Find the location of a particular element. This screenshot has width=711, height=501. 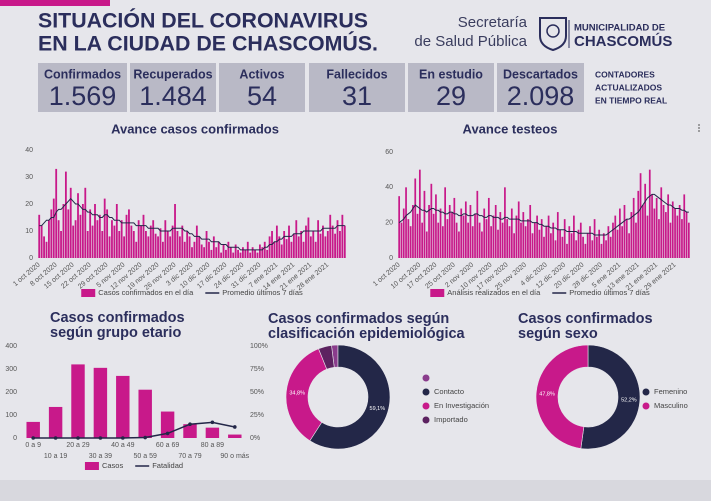

counter-value: 1.569 is located at coordinates (83, 96).